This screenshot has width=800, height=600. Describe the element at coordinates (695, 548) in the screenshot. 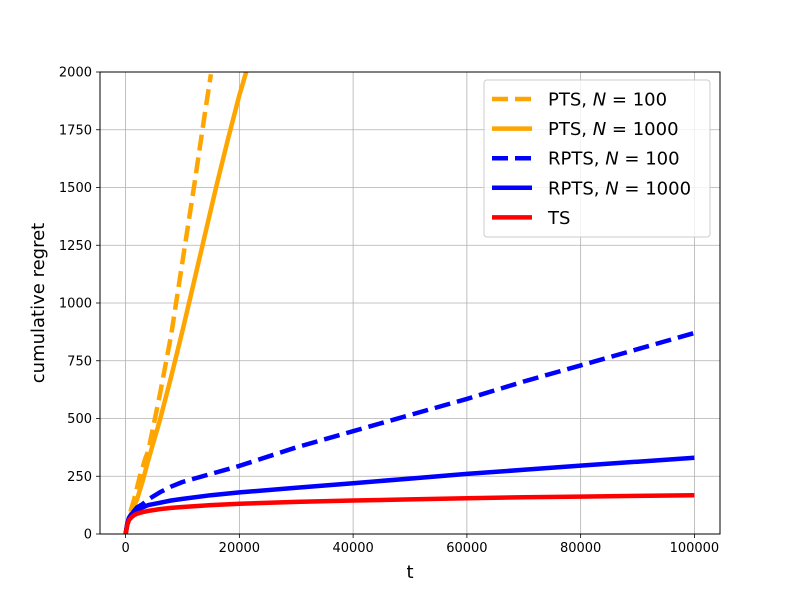

I see `x-tick-label: 100000` at that location.